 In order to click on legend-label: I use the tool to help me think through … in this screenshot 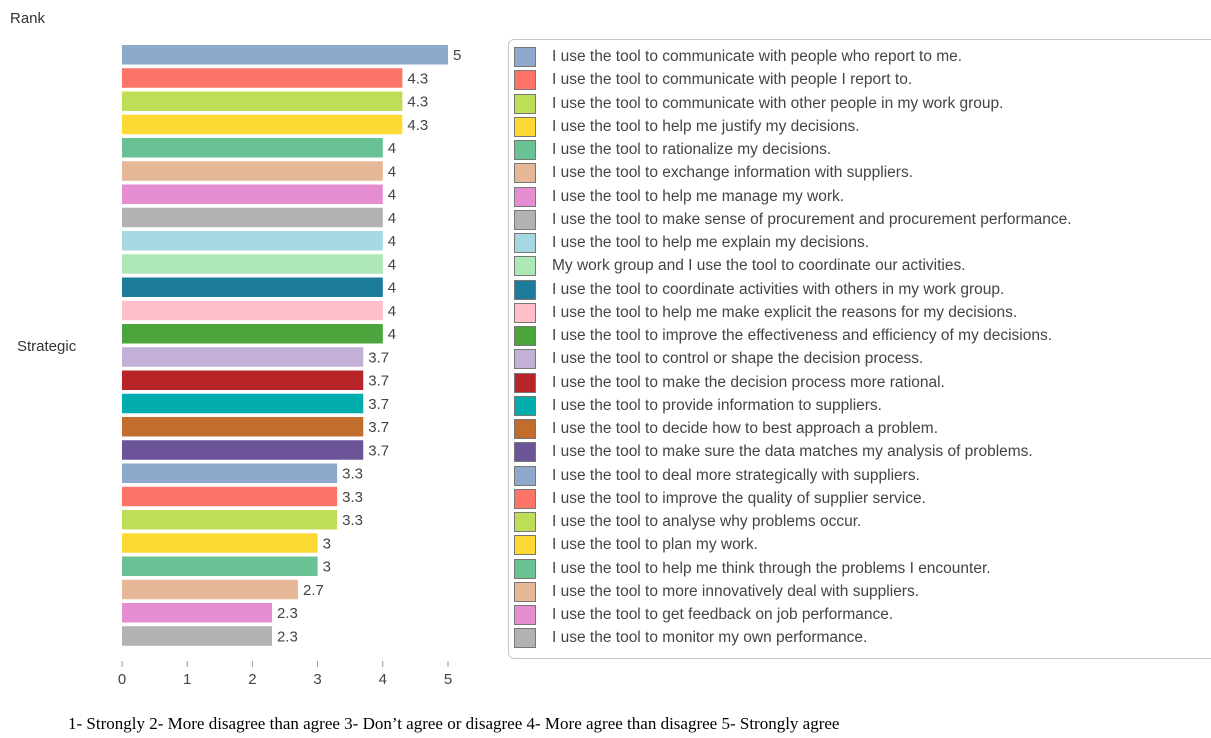, I will do `click(771, 568)`.